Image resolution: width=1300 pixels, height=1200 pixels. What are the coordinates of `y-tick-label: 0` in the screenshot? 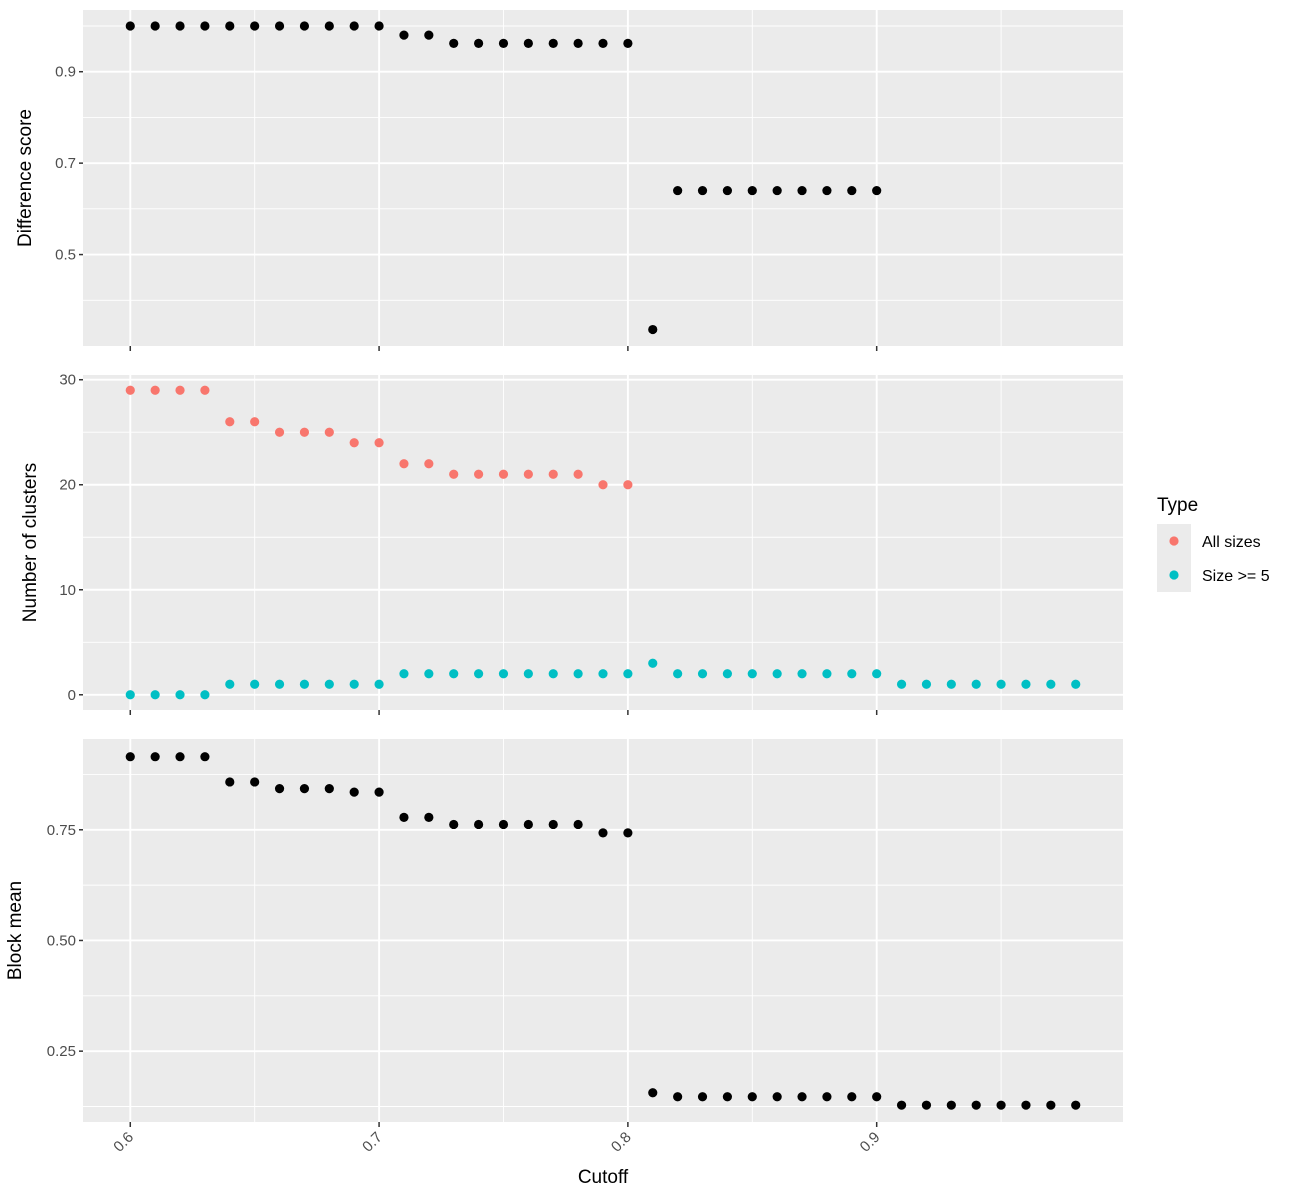 It's located at (72, 695).